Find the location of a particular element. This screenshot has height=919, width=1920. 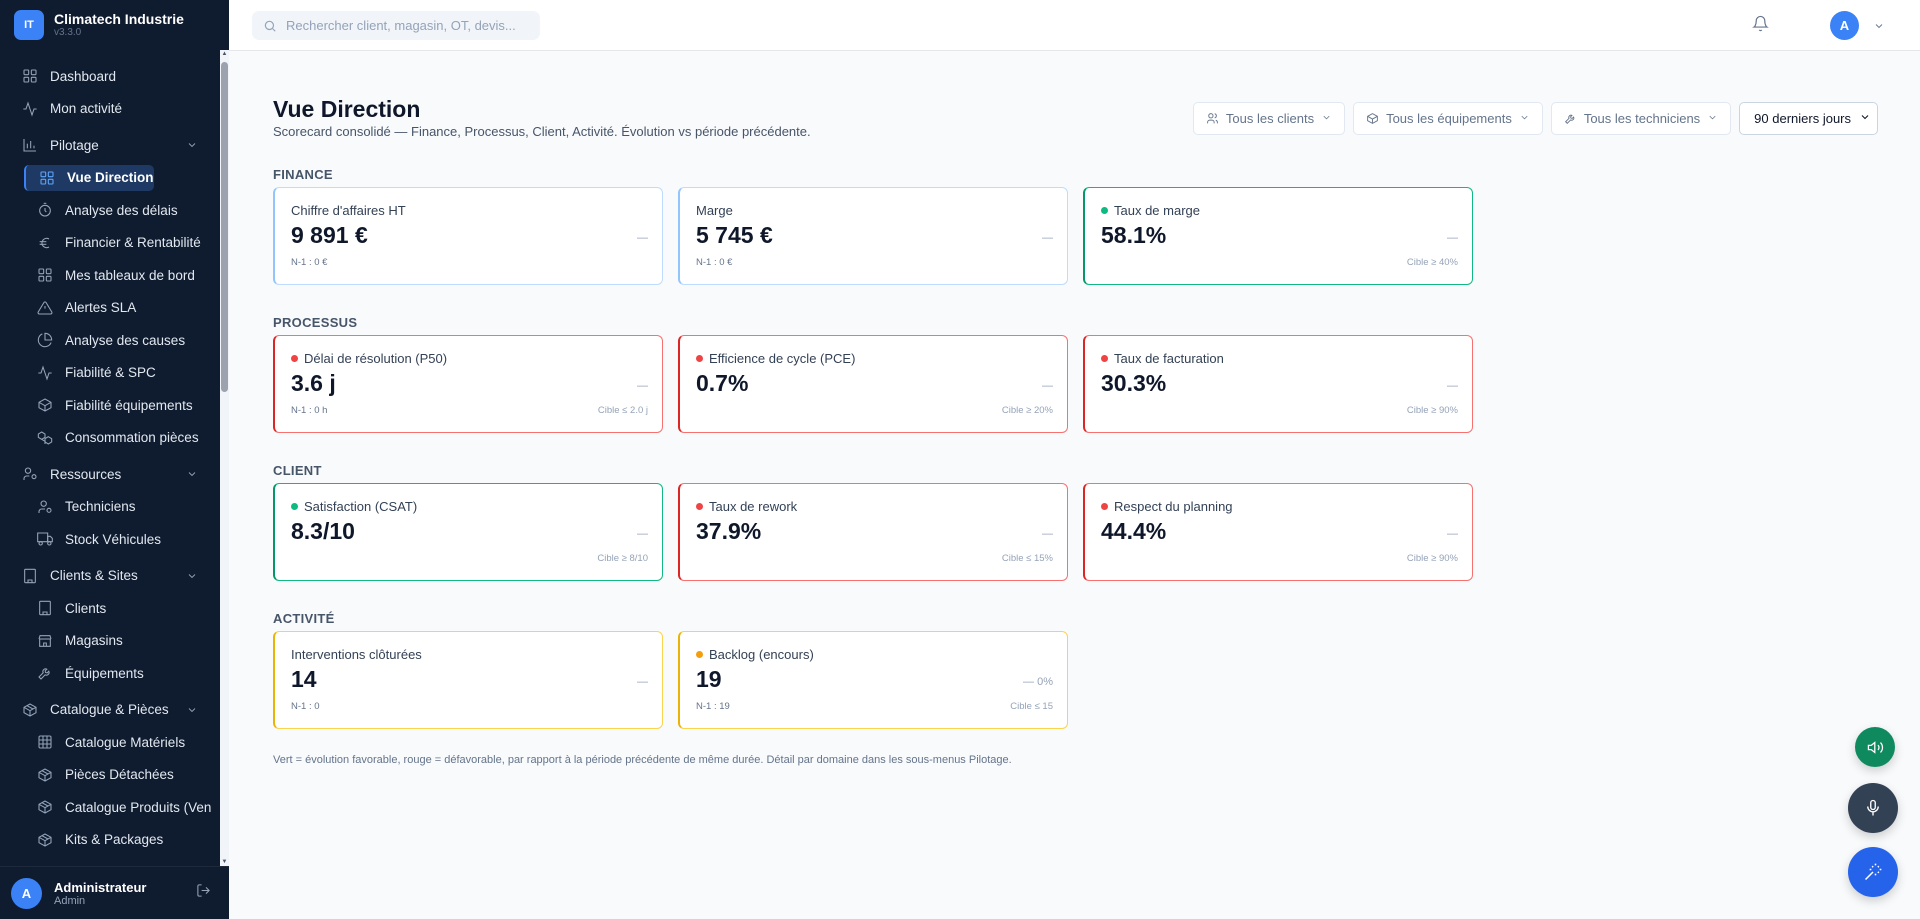

kpi-card-respect-du-planning: Respect du planning 44.4% — Cible ≥ 90% is located at coordinates (1278, 532).